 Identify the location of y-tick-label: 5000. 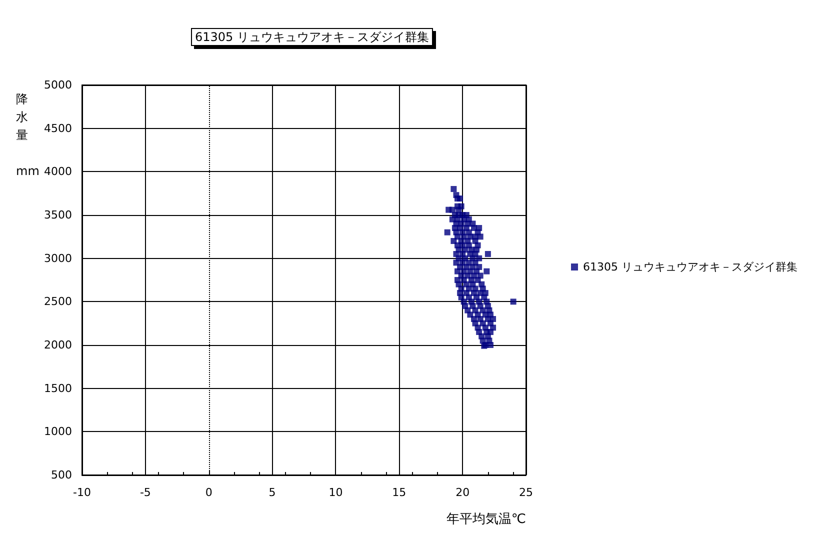
(58, 85).